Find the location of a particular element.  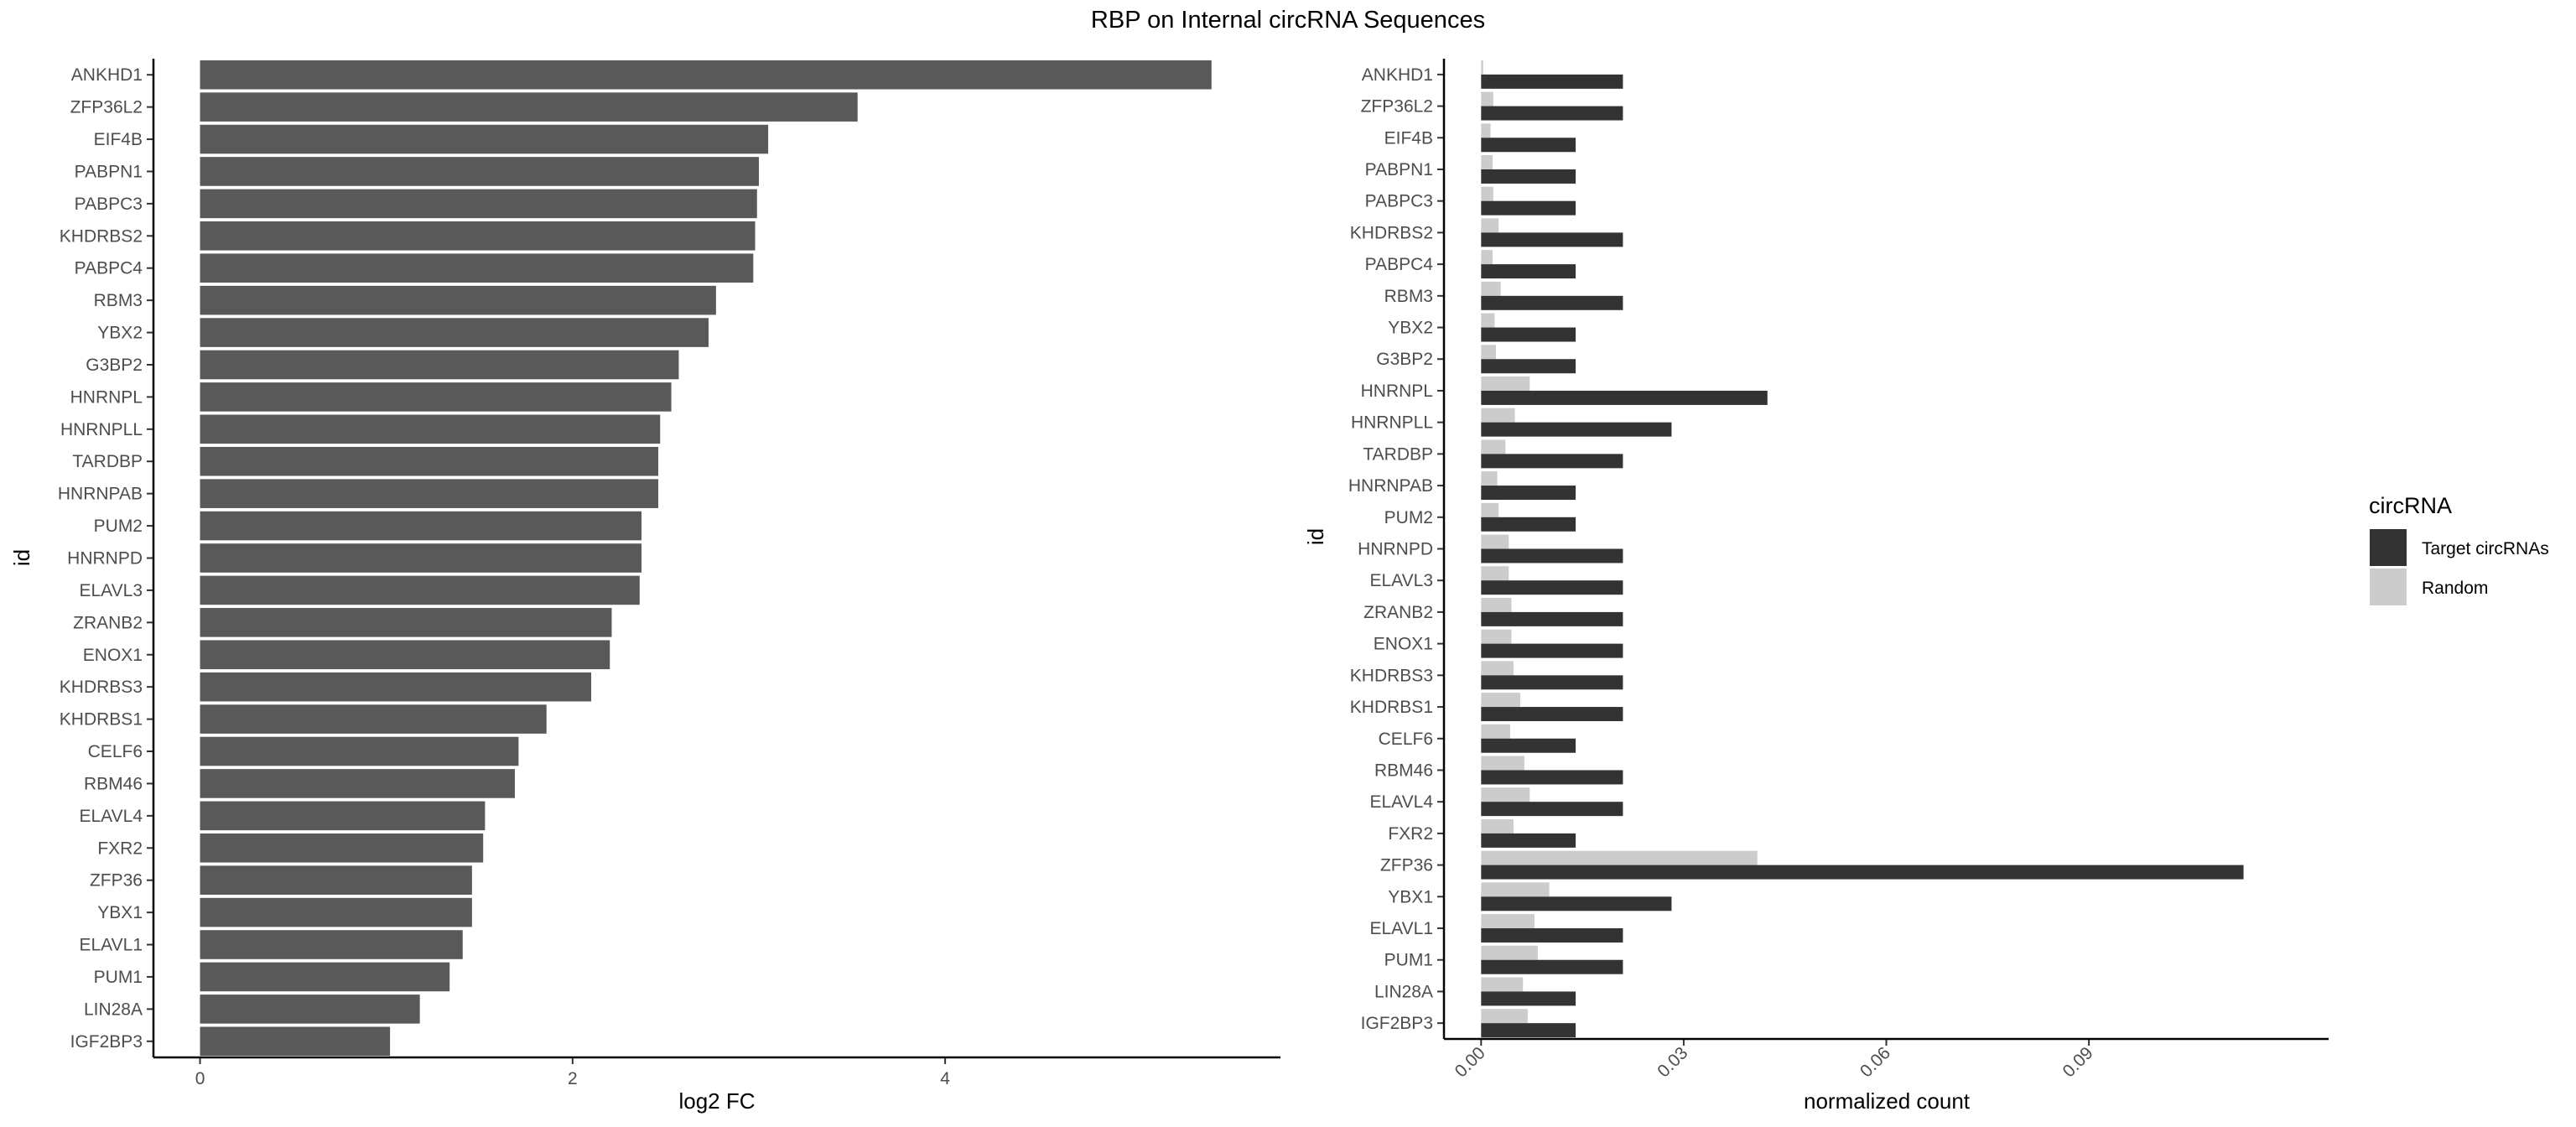

bar-random-zfp36 is located at coordinates (1619, 857).